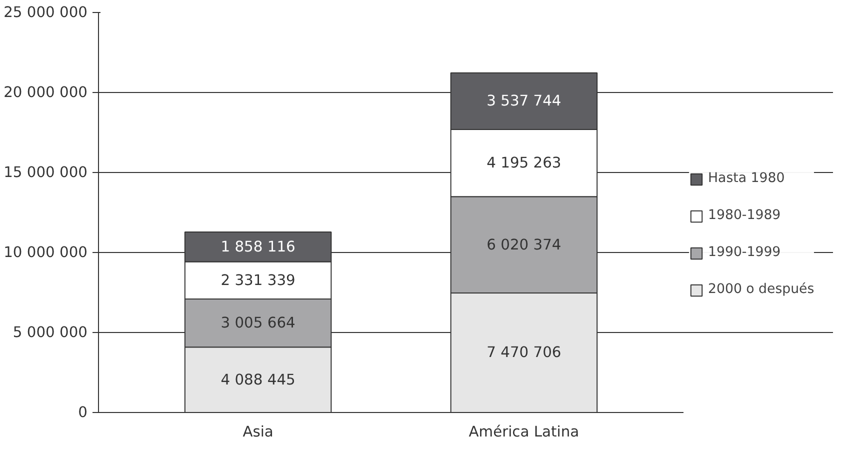 The height and width of the screenshot is (452, 855). I want to click on data-label: 2 331 339, so click(258, 280).